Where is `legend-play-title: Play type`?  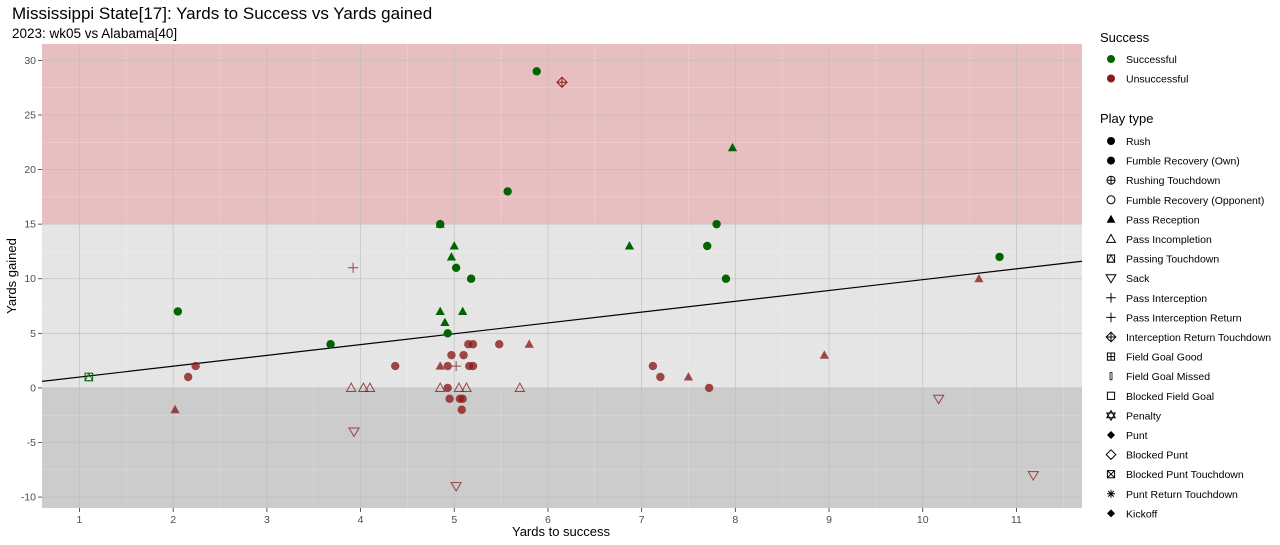
legend-play-title: Play type is located at coordinates (1126, 118).